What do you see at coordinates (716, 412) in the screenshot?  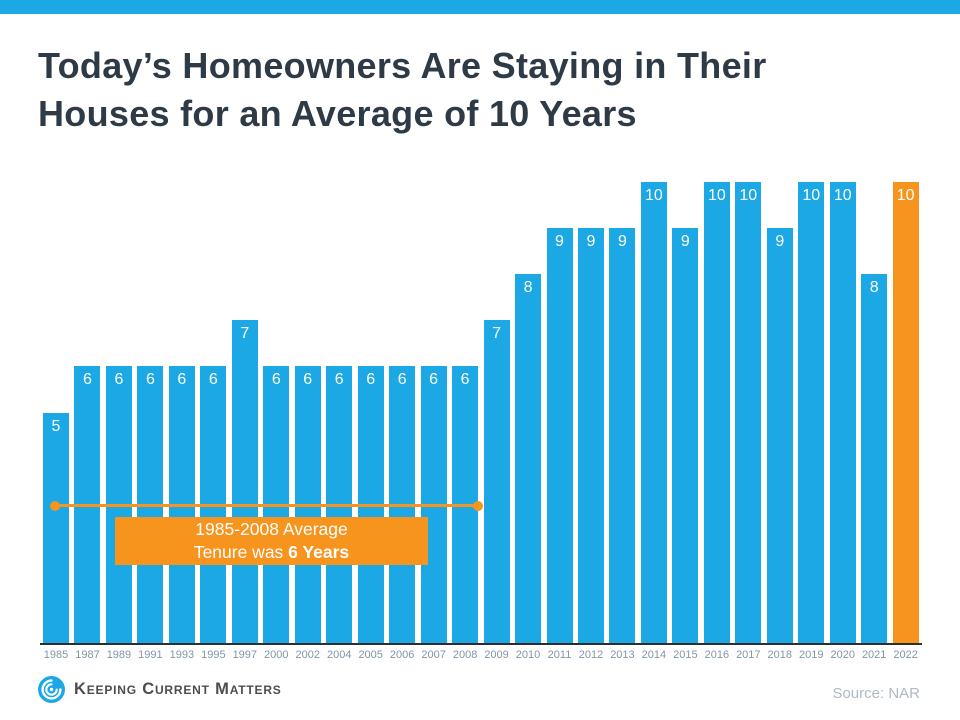 I see `bar-2016: 10` at bounding box center [716, 412].